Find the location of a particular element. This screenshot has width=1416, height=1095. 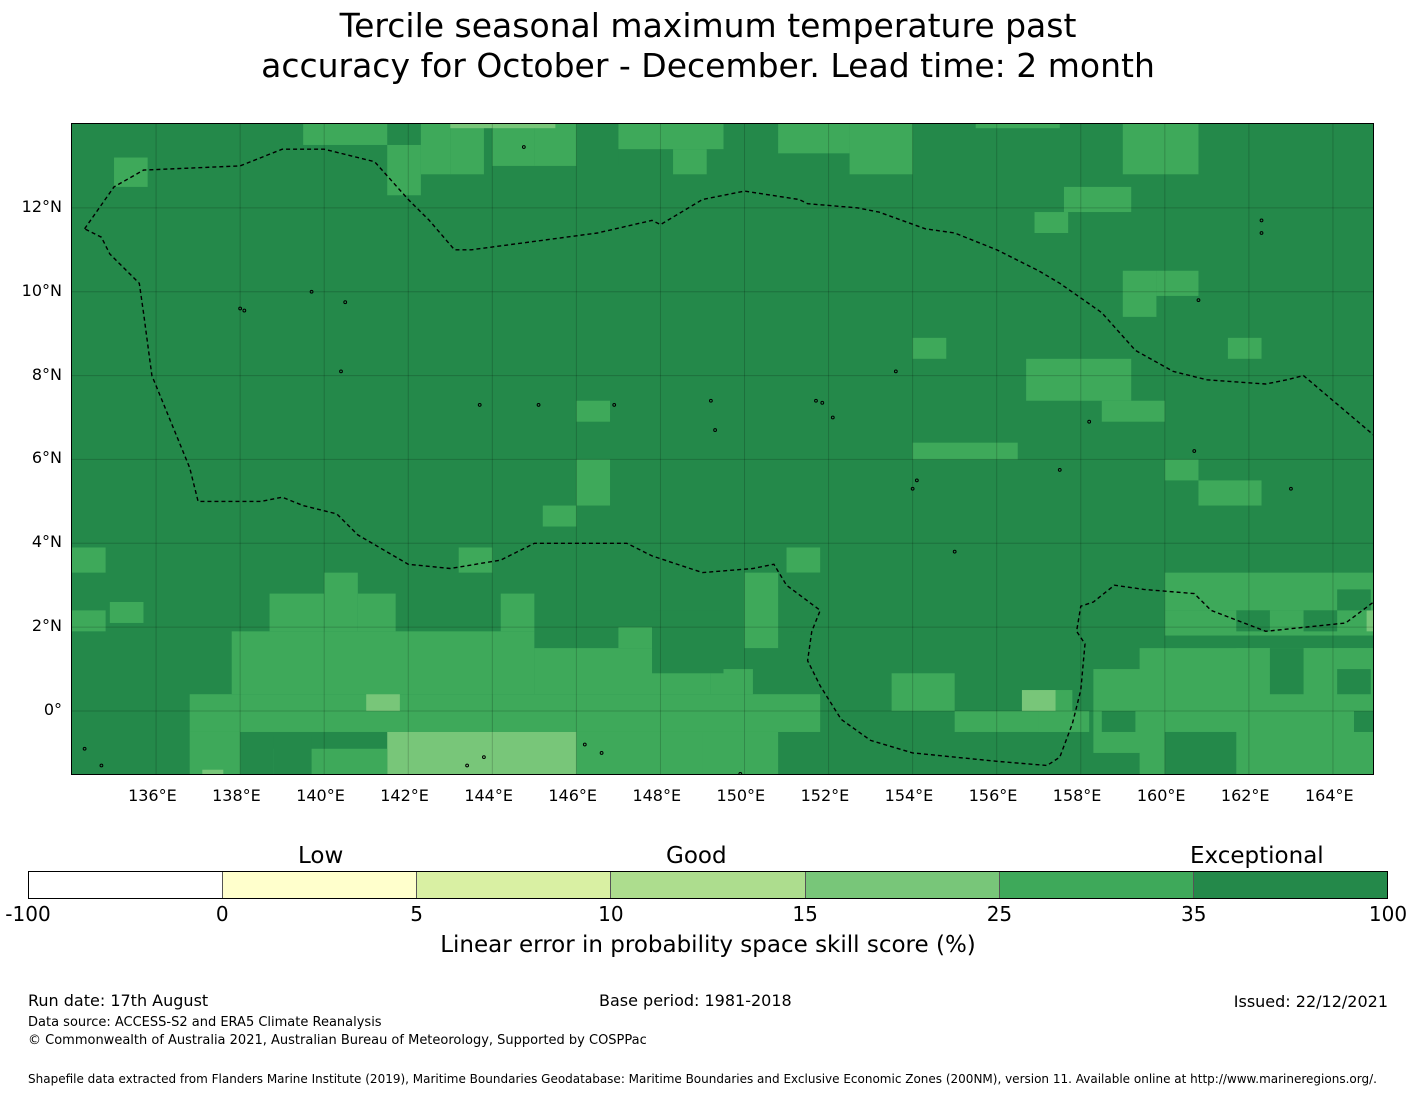

colorbar-tick: 0 is located at coordinates (222, 914).